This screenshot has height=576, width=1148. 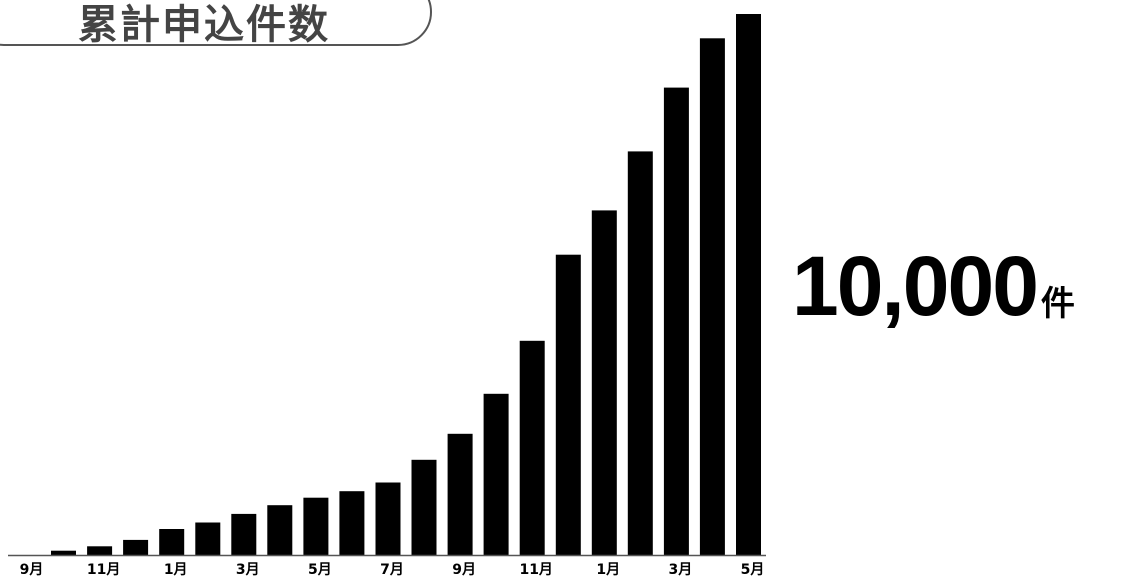 I want to click on chart-title: 累計申込件数, so click(x=204, y=25).